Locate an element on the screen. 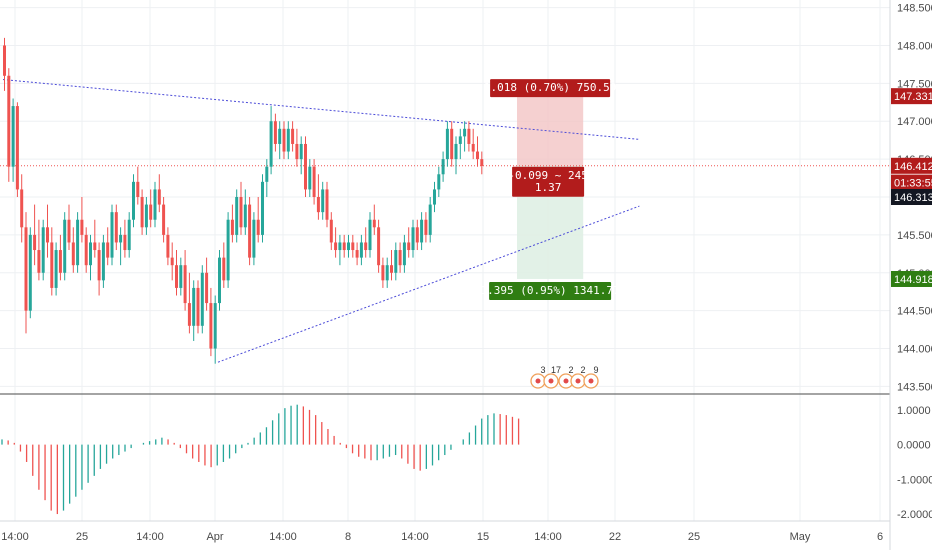 This screenshot has height=550, width=932. price-tick-label: 148.000 is located at coordinates (914, 46).